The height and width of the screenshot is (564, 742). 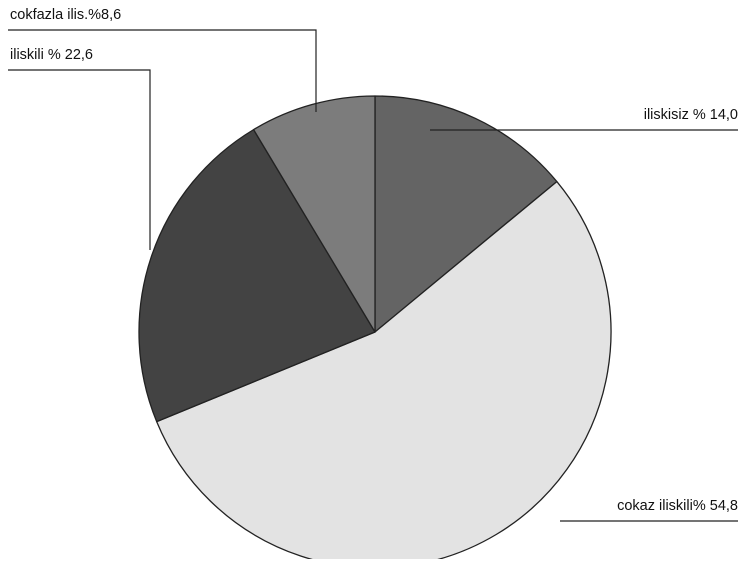 I want to click on slice-label-iliskisiz-14-0: iliskisiz % 14,0, so click(x=691, y=115).